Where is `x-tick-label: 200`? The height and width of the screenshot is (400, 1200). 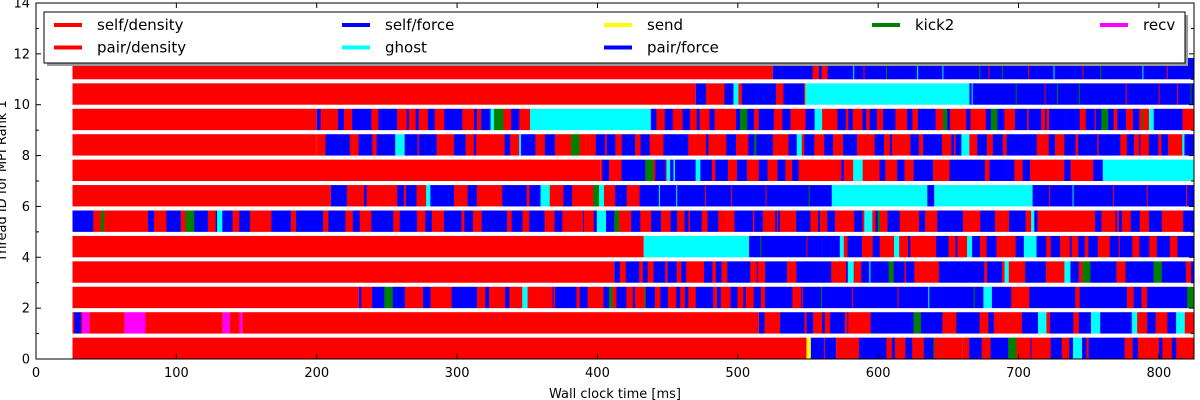 x-tick-label: 200 is located at coordinates (316, 373).